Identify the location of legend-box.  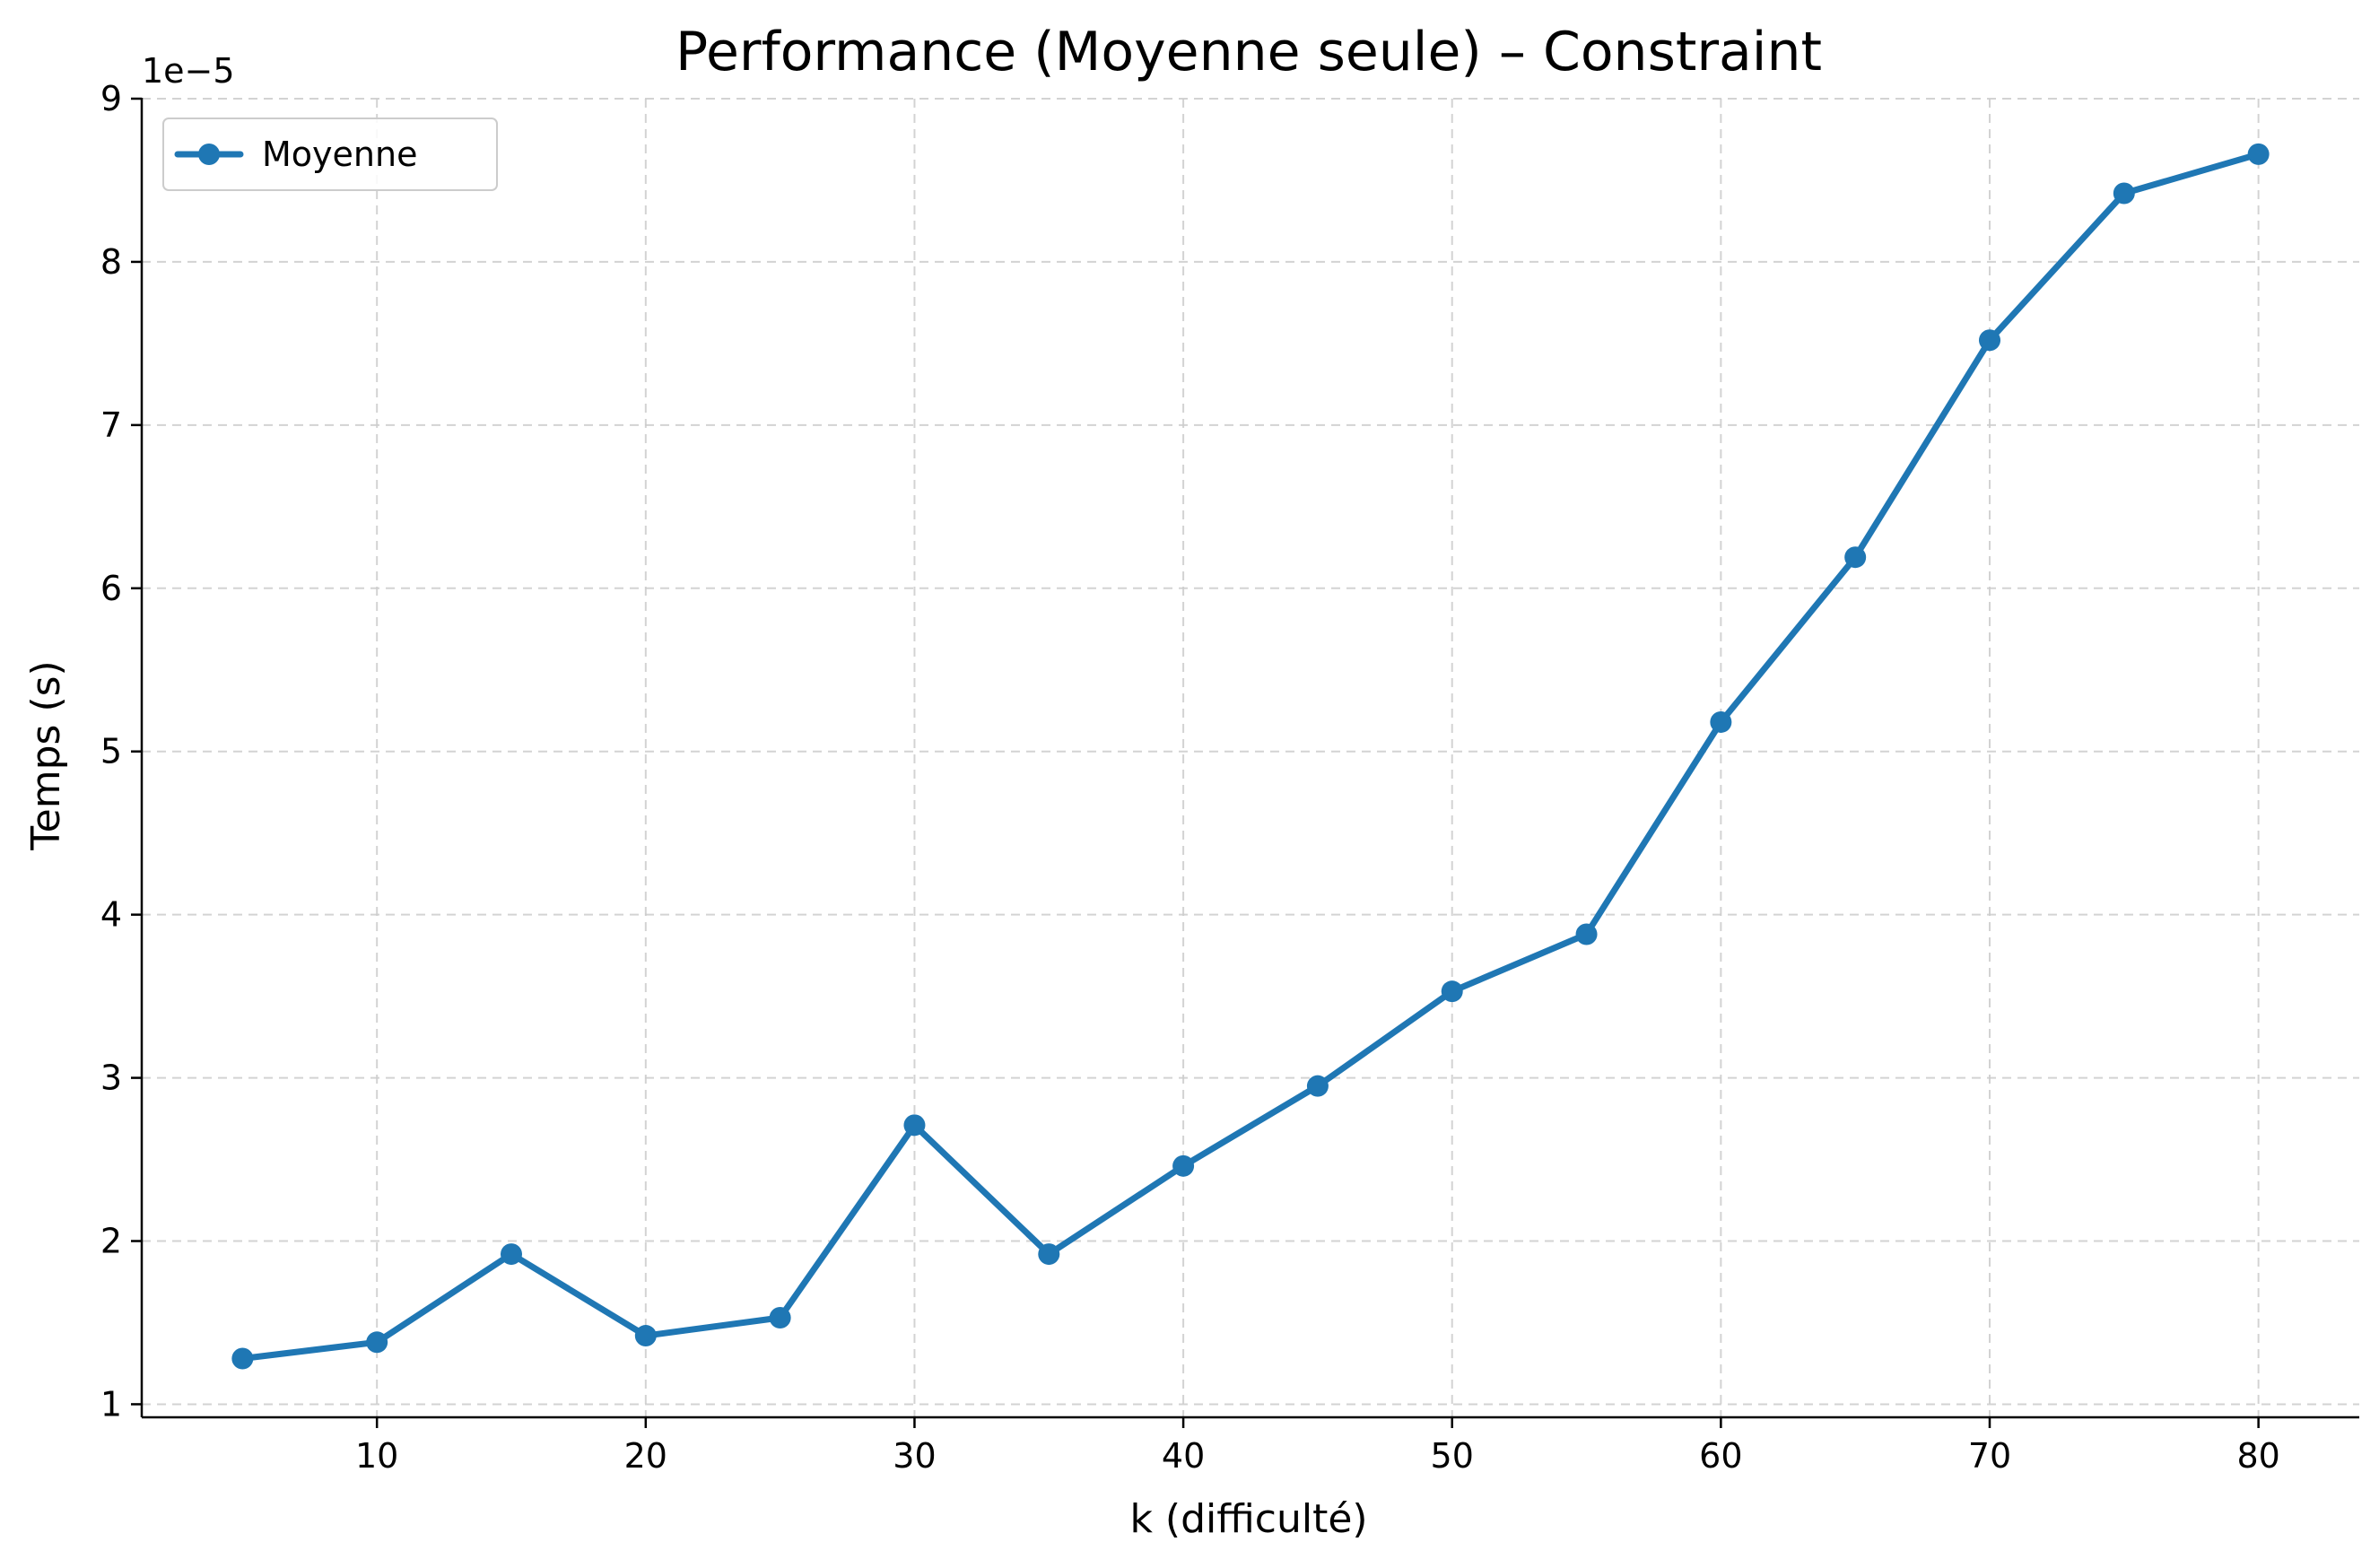
(330, 155).